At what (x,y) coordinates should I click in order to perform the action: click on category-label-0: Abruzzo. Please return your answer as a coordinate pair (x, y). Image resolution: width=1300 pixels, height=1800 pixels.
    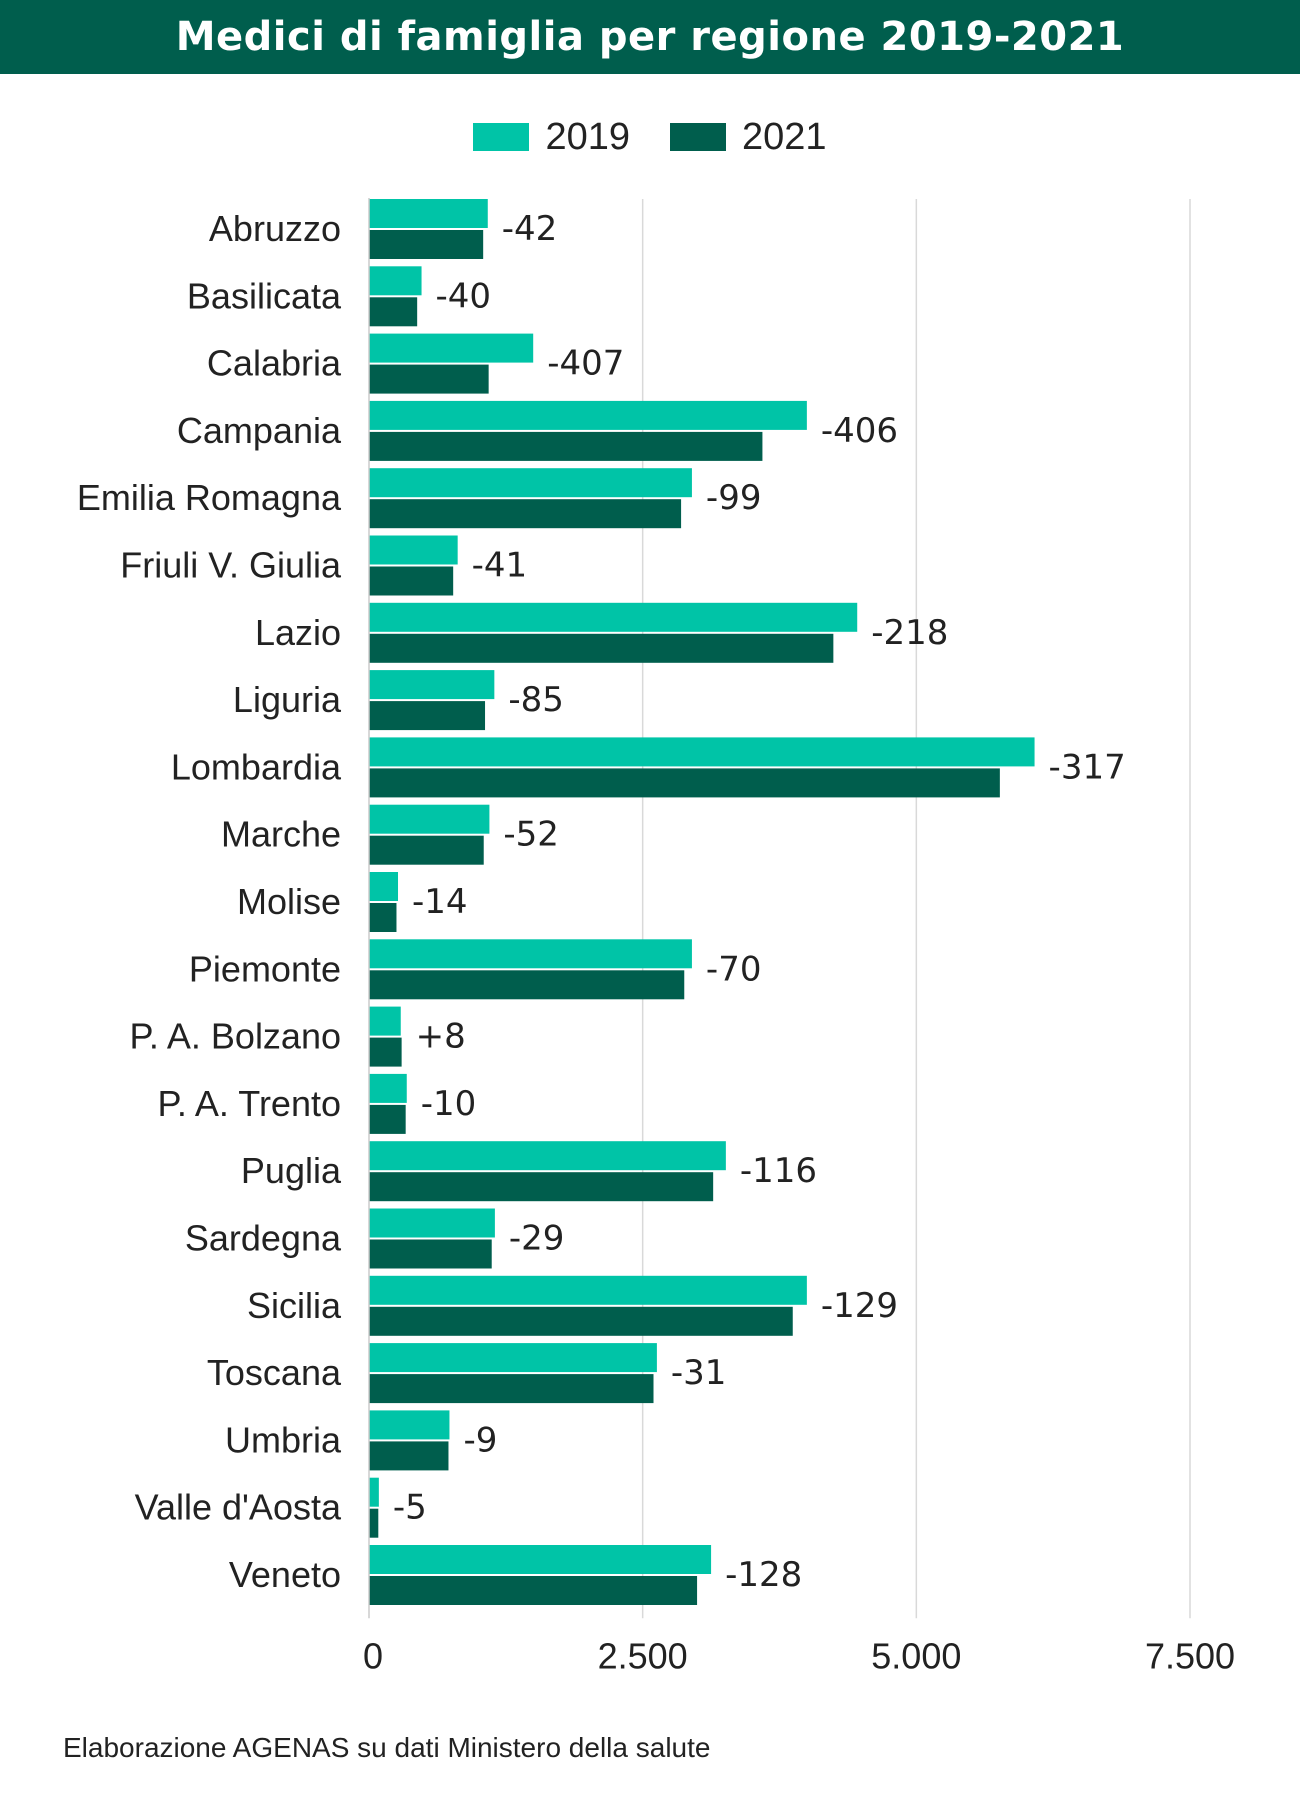
    Looking at the image, I should click on (275, 228).